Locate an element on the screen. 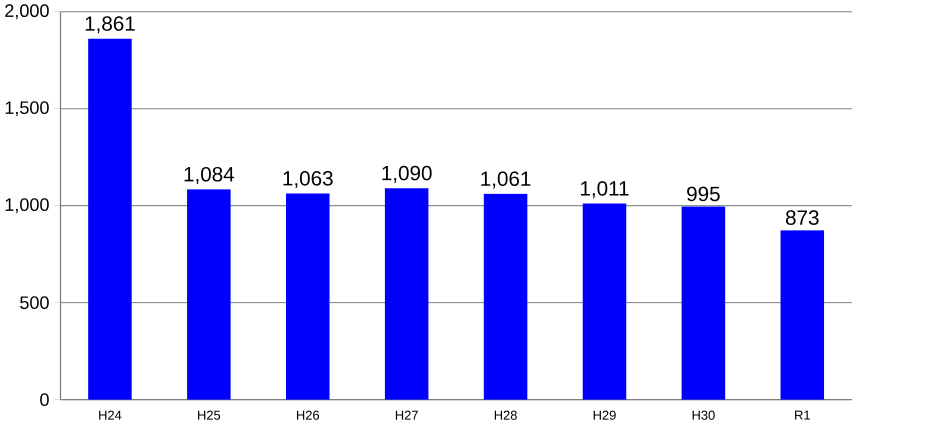  x-tick-label: H25 is located at coordinates (209, 415).